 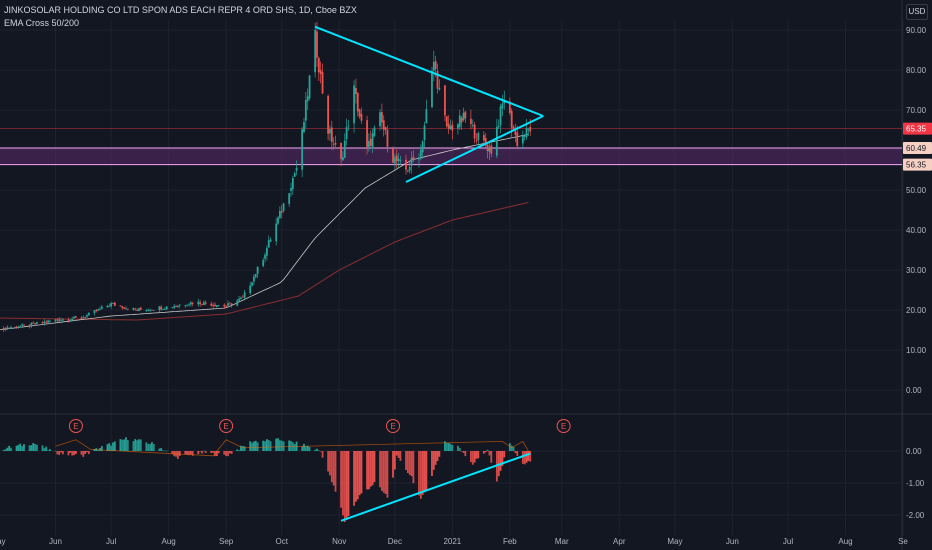 What do you see at coordinates (111, 541) in the screenshot?
I see `time-tick-label: Jul` at bounding box center [111, 541].